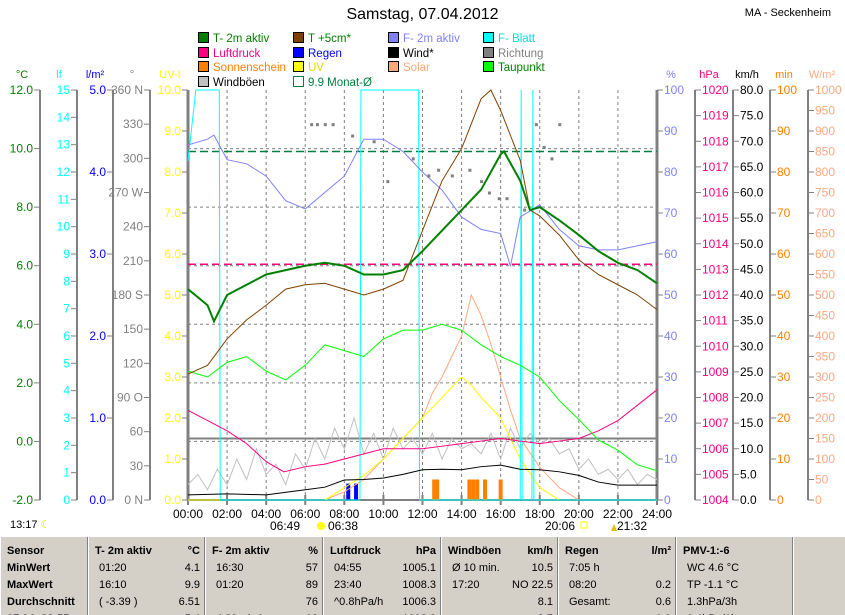  Describe the element at coordinates (715, 295) in the screenshot. I see `tick-label: 1012` at that location.